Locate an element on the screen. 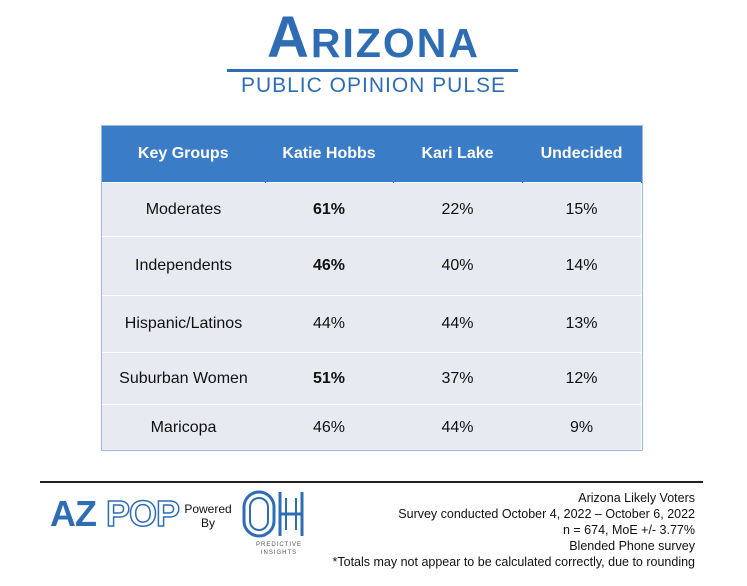 The height and width of the screenshot is (586, 747). table-row: Hispanic/Latinos 44% 44% 13% is located at coordinates (371, 324).